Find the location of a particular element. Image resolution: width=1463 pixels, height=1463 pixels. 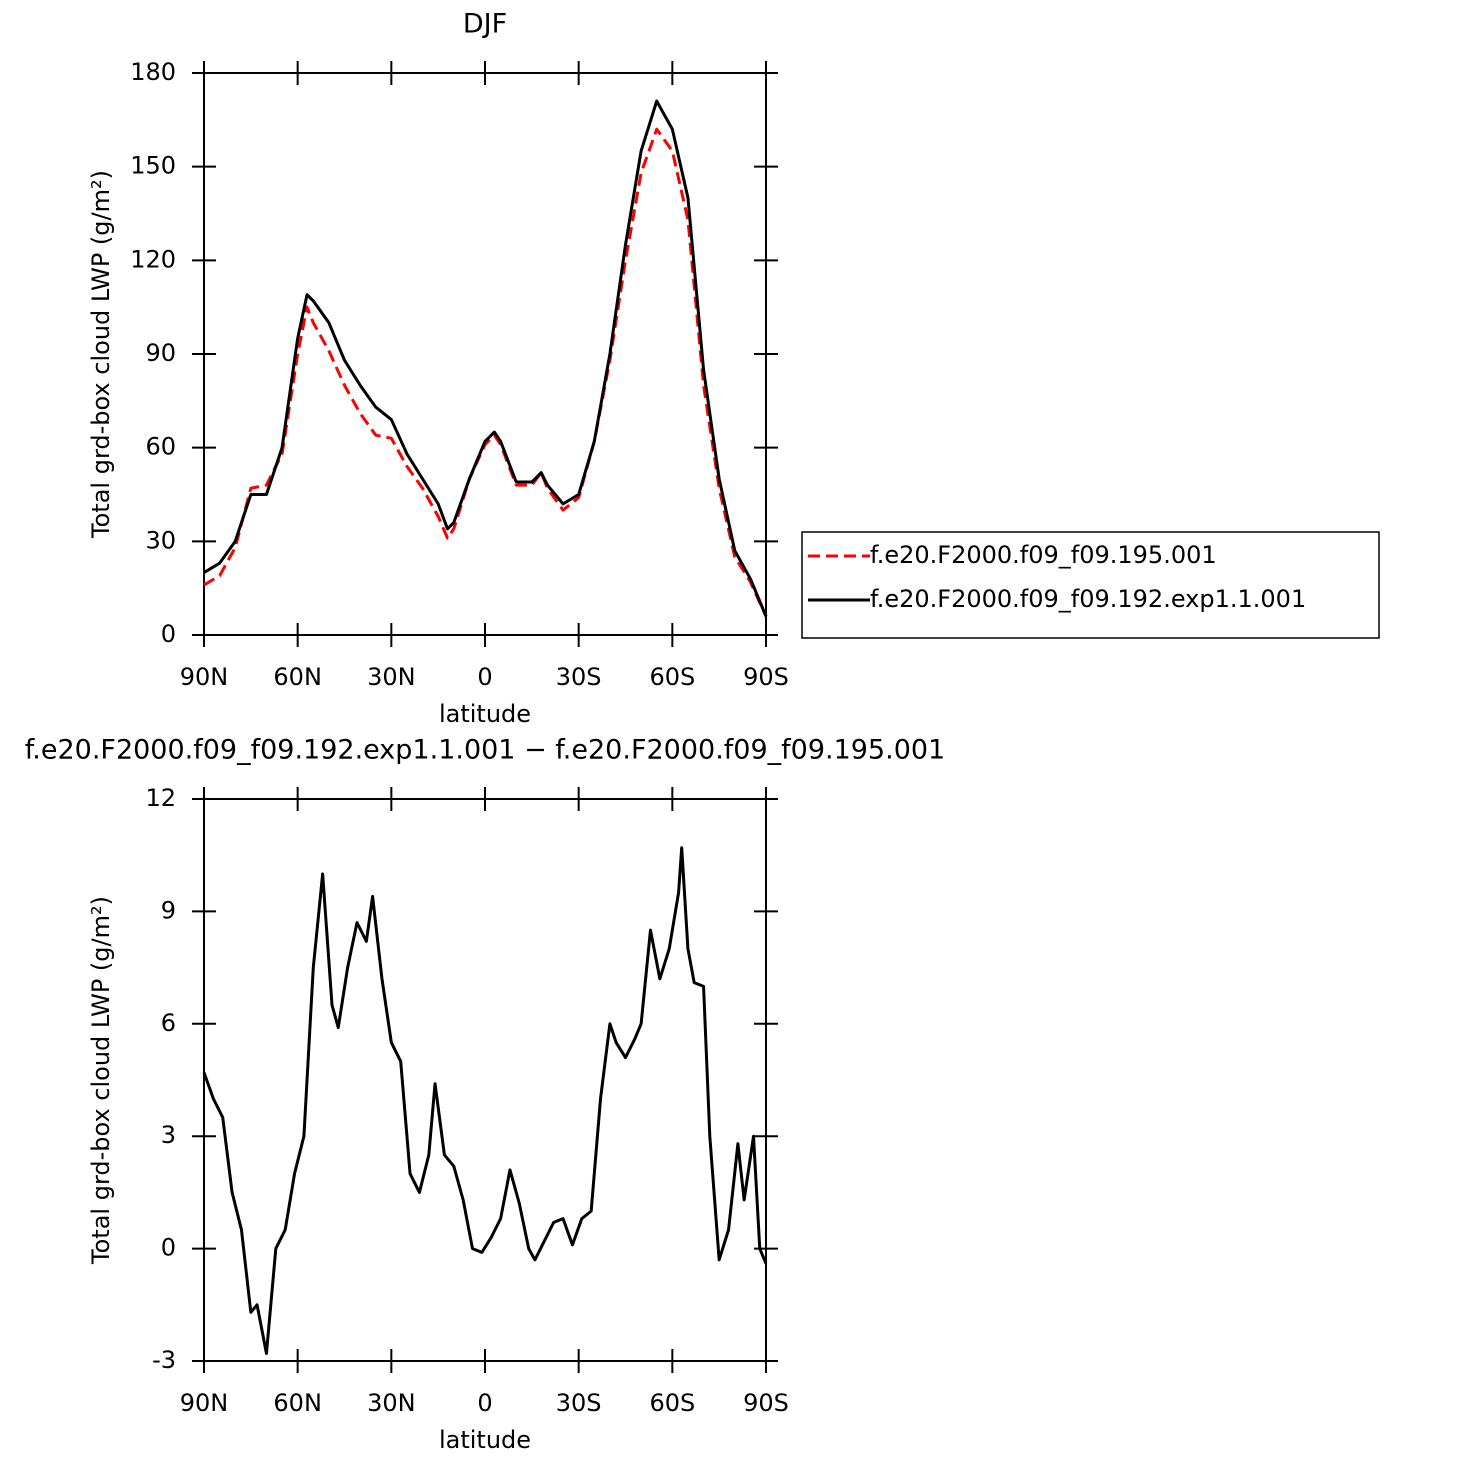

y-tick-label: 90 is located at coordinates (160, 353).